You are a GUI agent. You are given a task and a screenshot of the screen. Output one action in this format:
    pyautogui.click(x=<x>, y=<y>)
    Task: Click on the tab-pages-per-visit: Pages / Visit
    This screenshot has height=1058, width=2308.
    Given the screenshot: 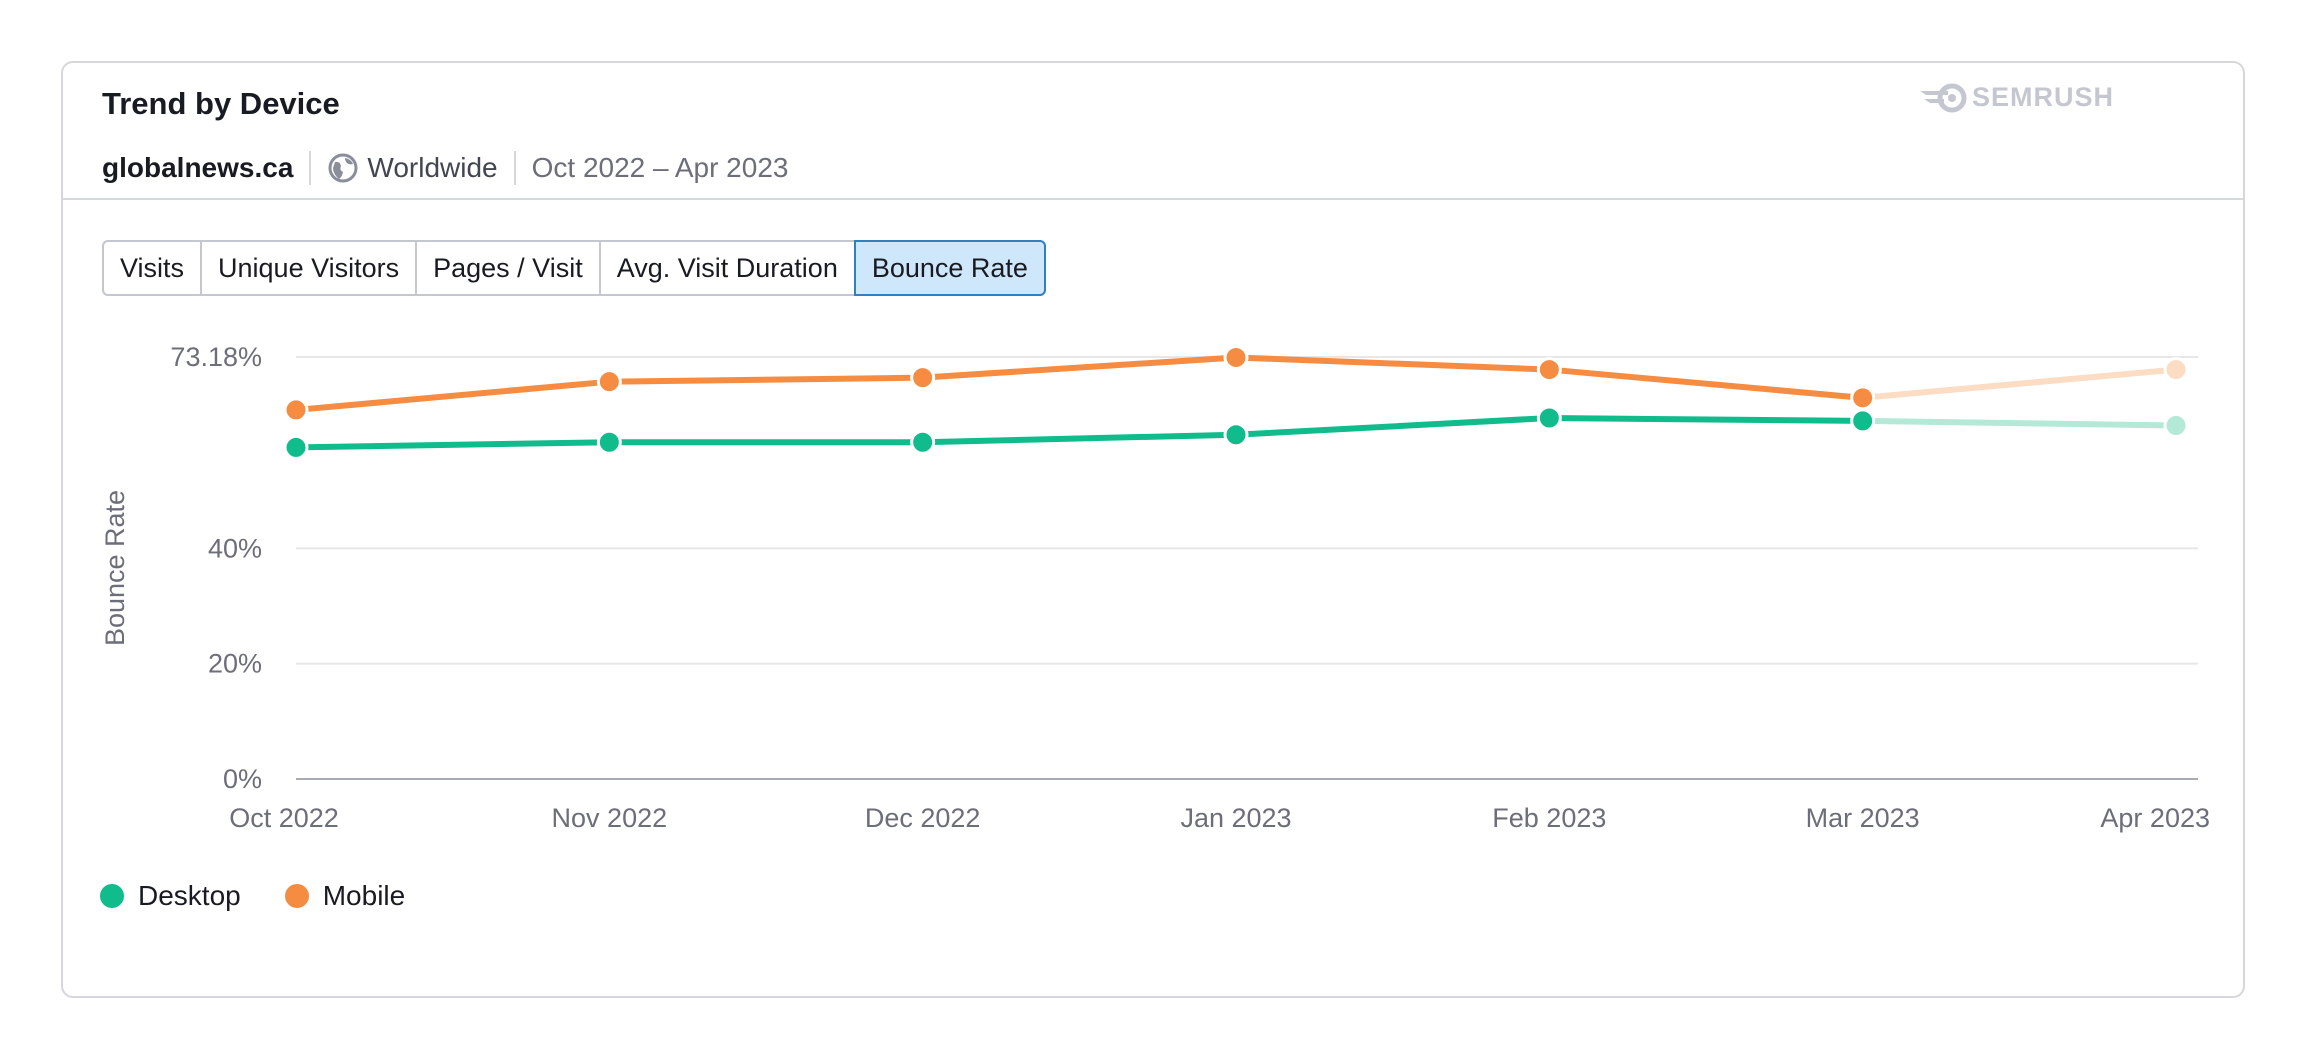 What is the action you would take?
    pyautogui.click(x=508, y=268)
    